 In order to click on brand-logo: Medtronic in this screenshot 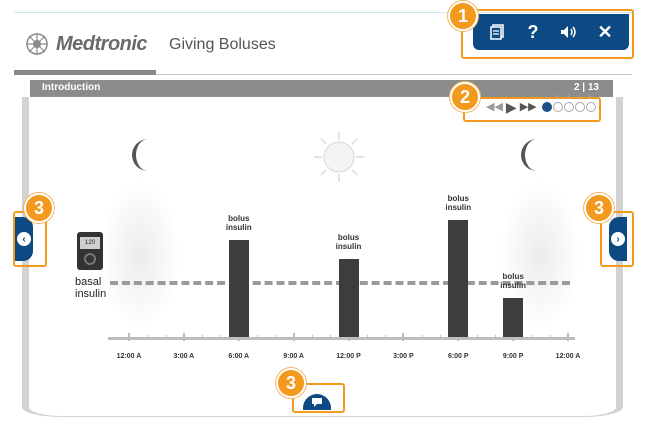, I will do `click(86, 44)`.